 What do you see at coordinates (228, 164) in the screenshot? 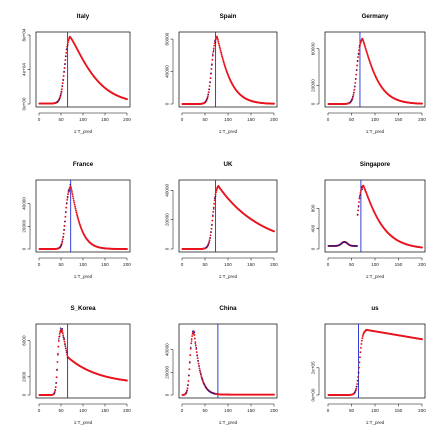
I see `panel-title: UK` at bounding box center [228, 164].